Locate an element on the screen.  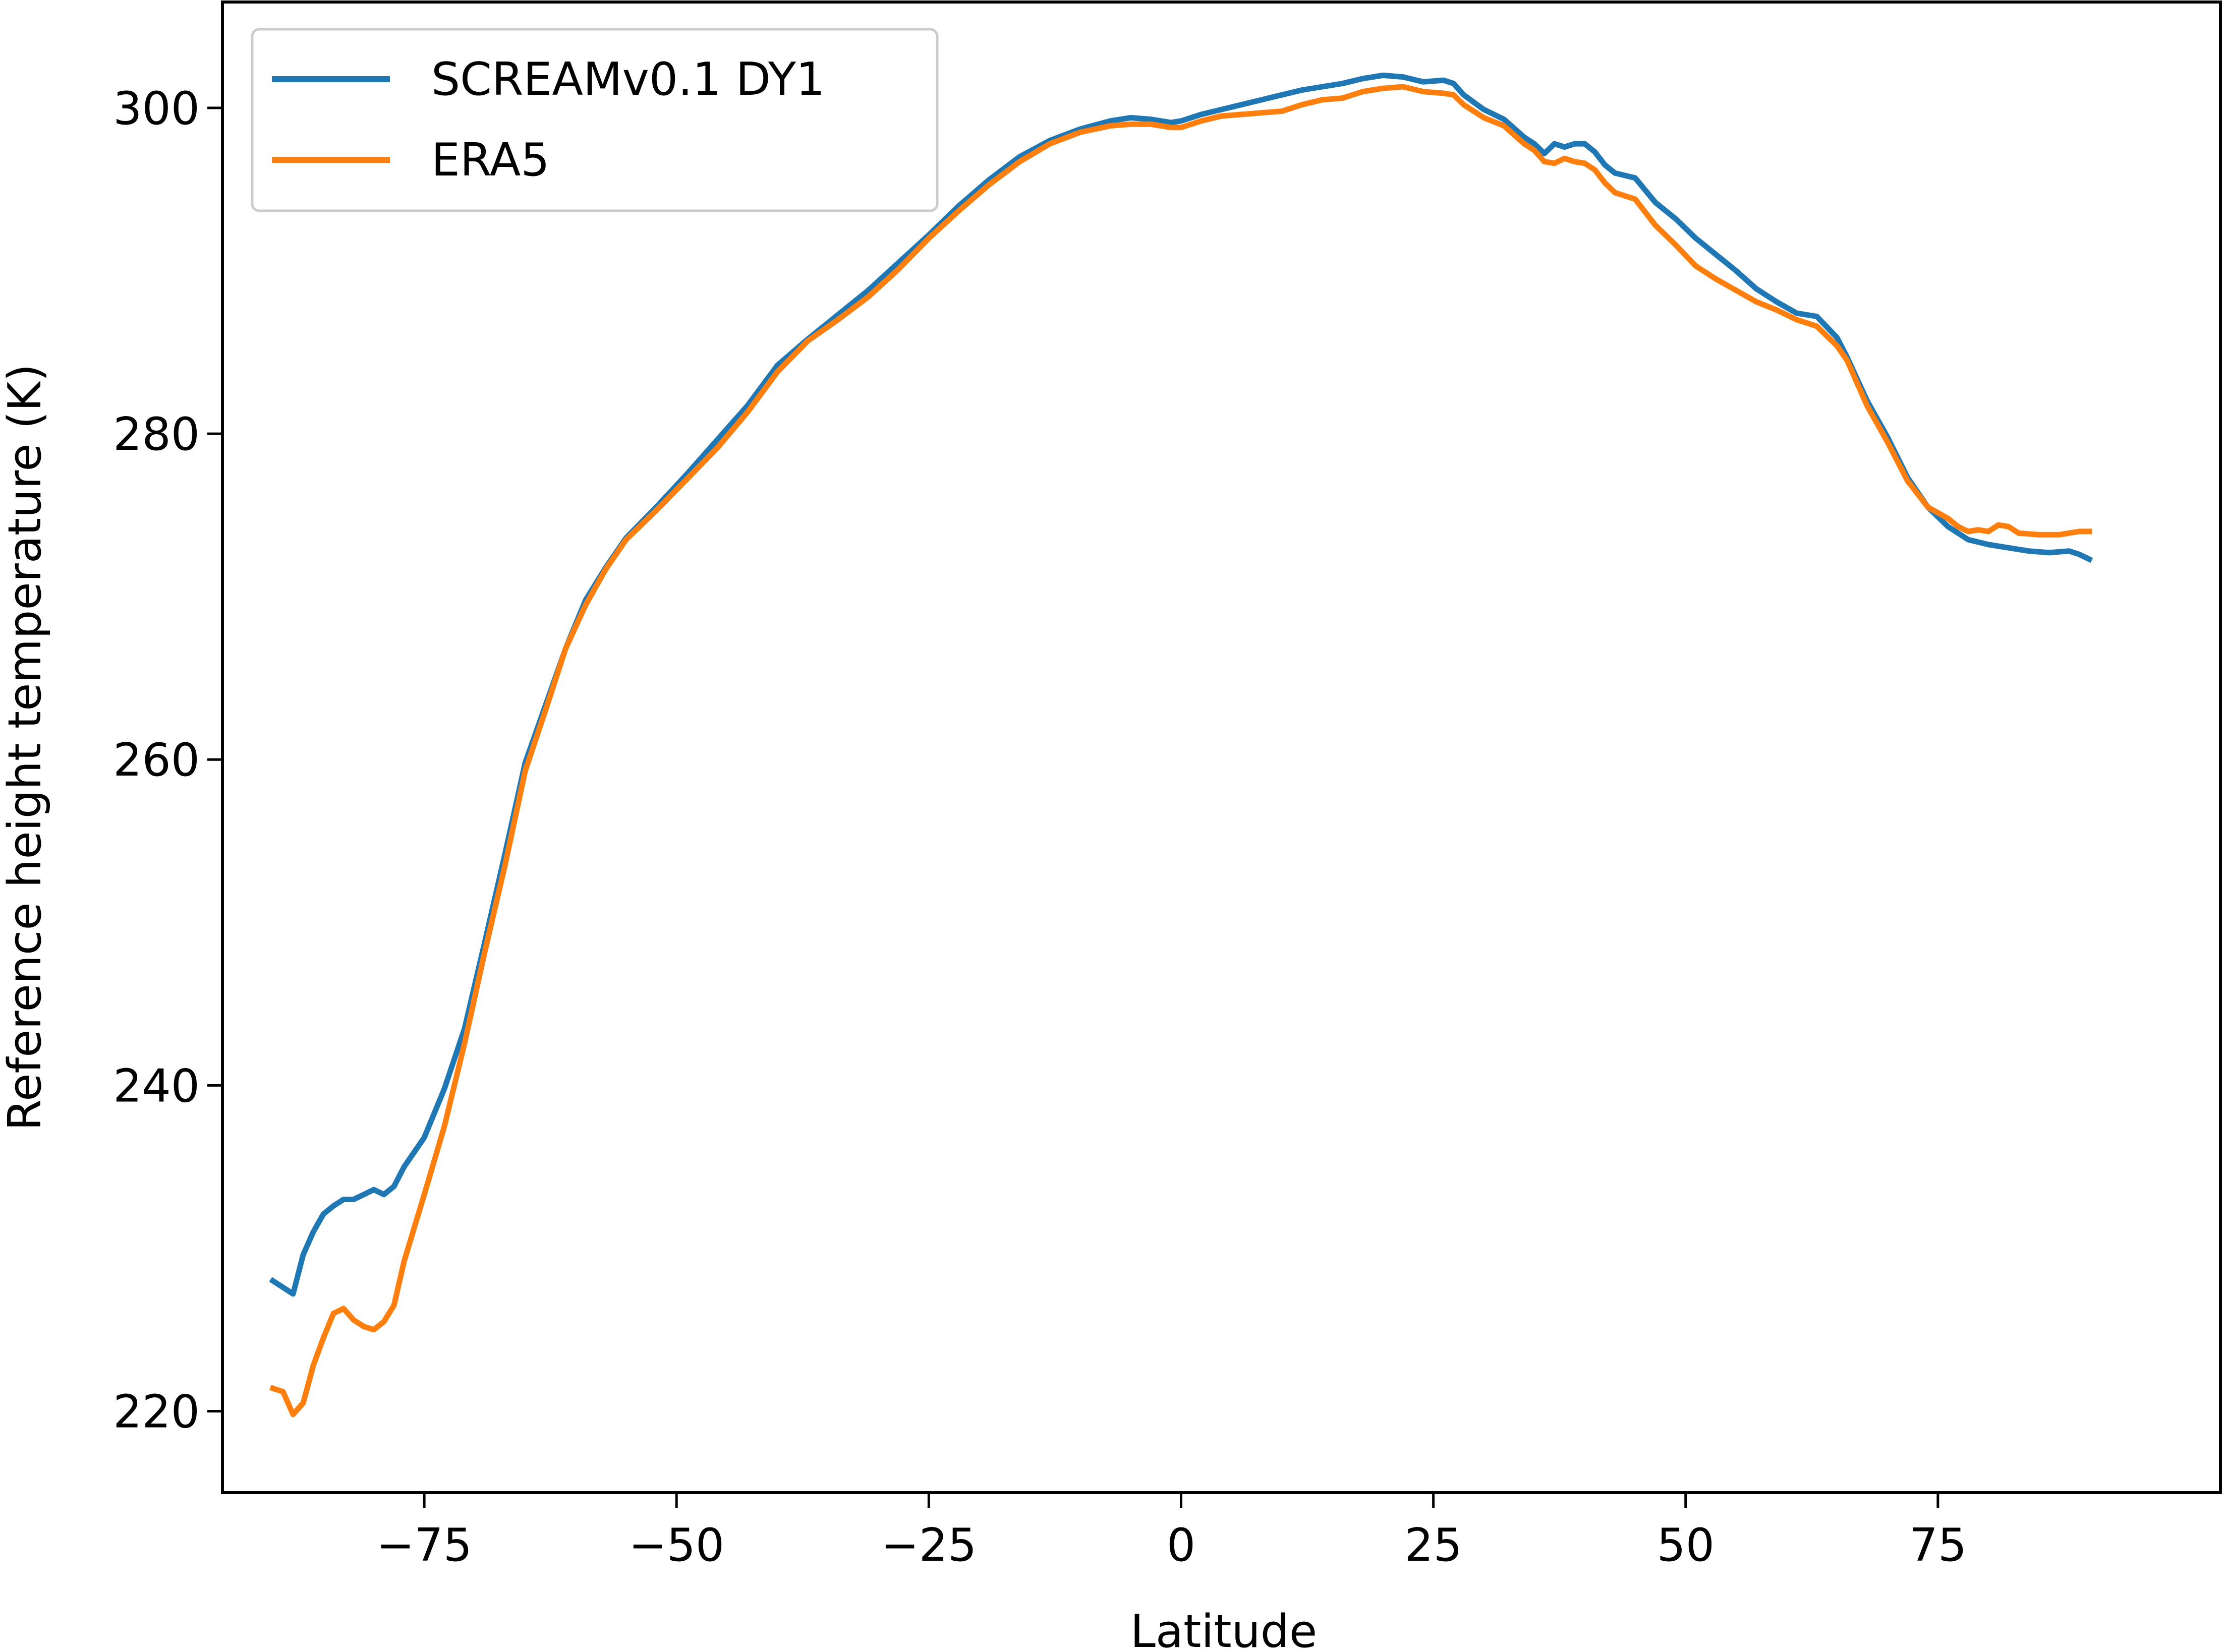
x-tick-label: 75 is located at coordinates (1938, 1545).